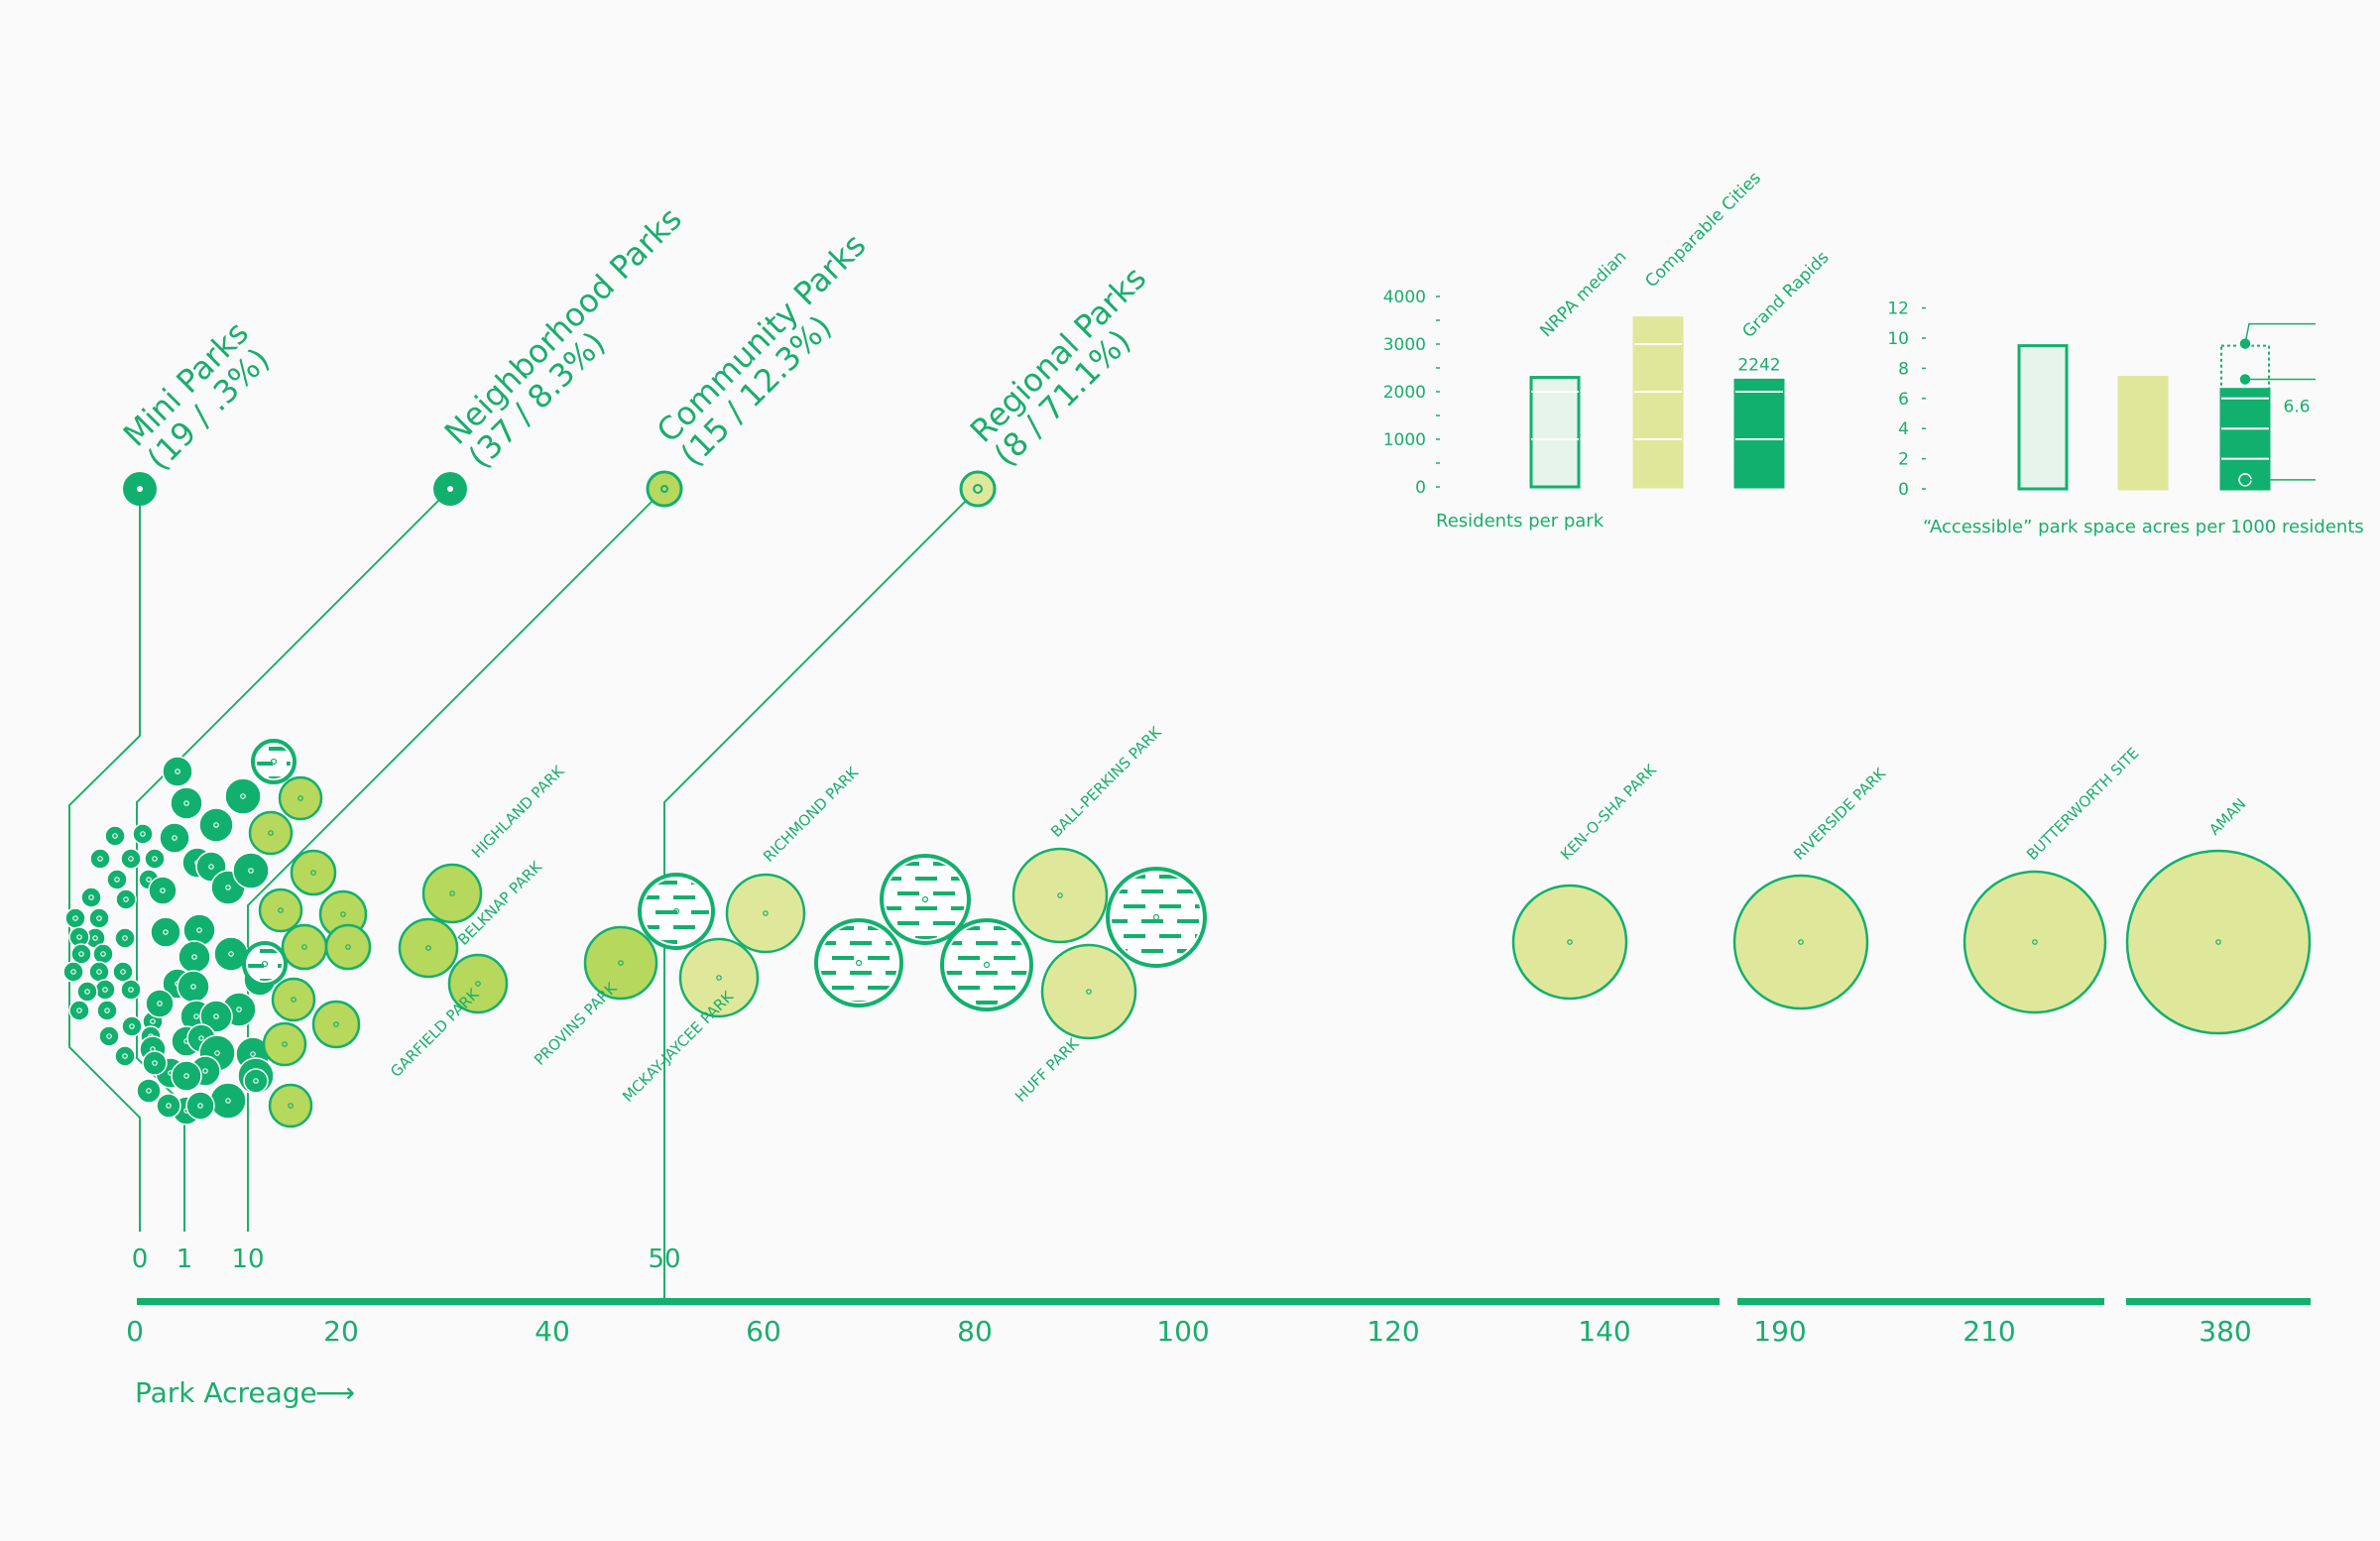 The width and height of the screenshot is (2380, 1541). What do you see at coordinates (140, 489) in the screenshot?
I see `mini-parks-marker-dot` at bounding box center [140, 489].